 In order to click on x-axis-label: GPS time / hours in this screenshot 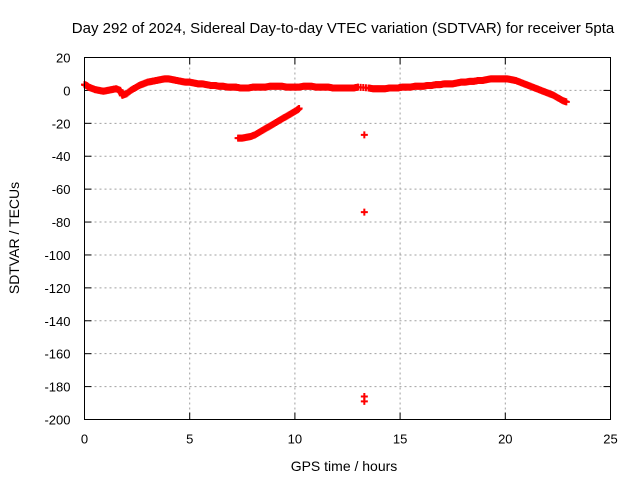, I will do `click(344, 466)`.